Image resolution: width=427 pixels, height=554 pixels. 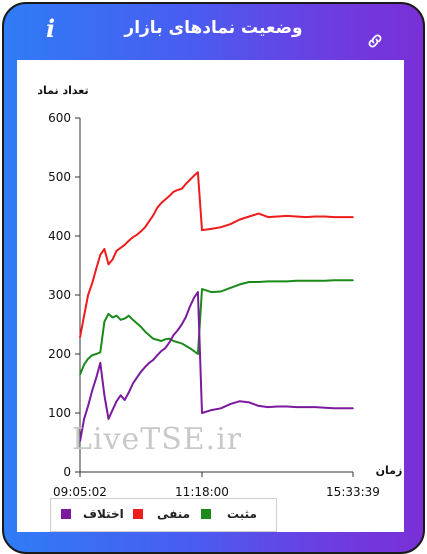 What do you see at coordinates (59, 236) in the screenshot?
I see `y-tick-label: 400` at bounding box center [59, 236].